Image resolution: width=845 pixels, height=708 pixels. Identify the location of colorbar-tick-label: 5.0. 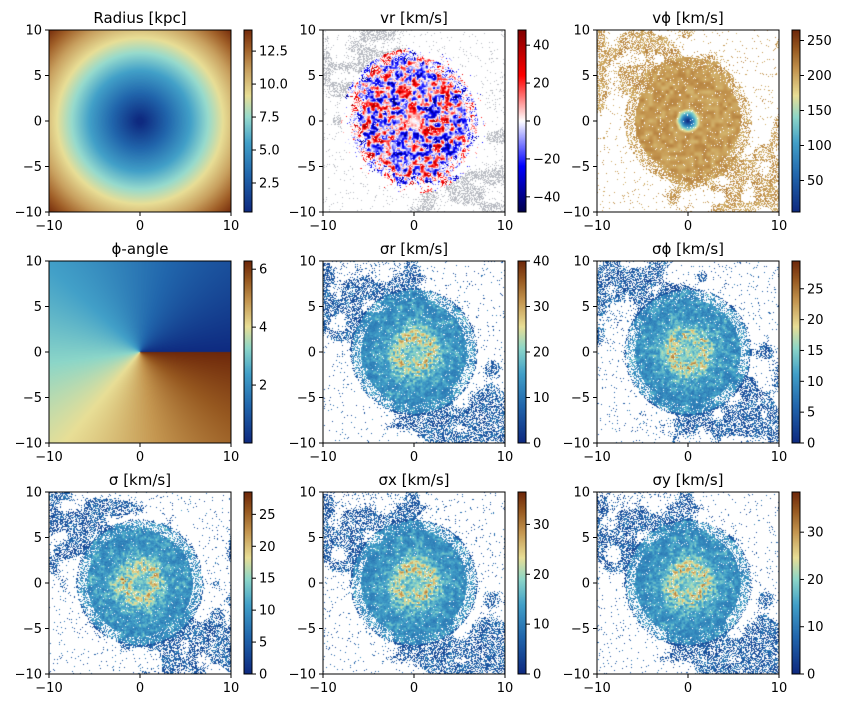
(269, 151).